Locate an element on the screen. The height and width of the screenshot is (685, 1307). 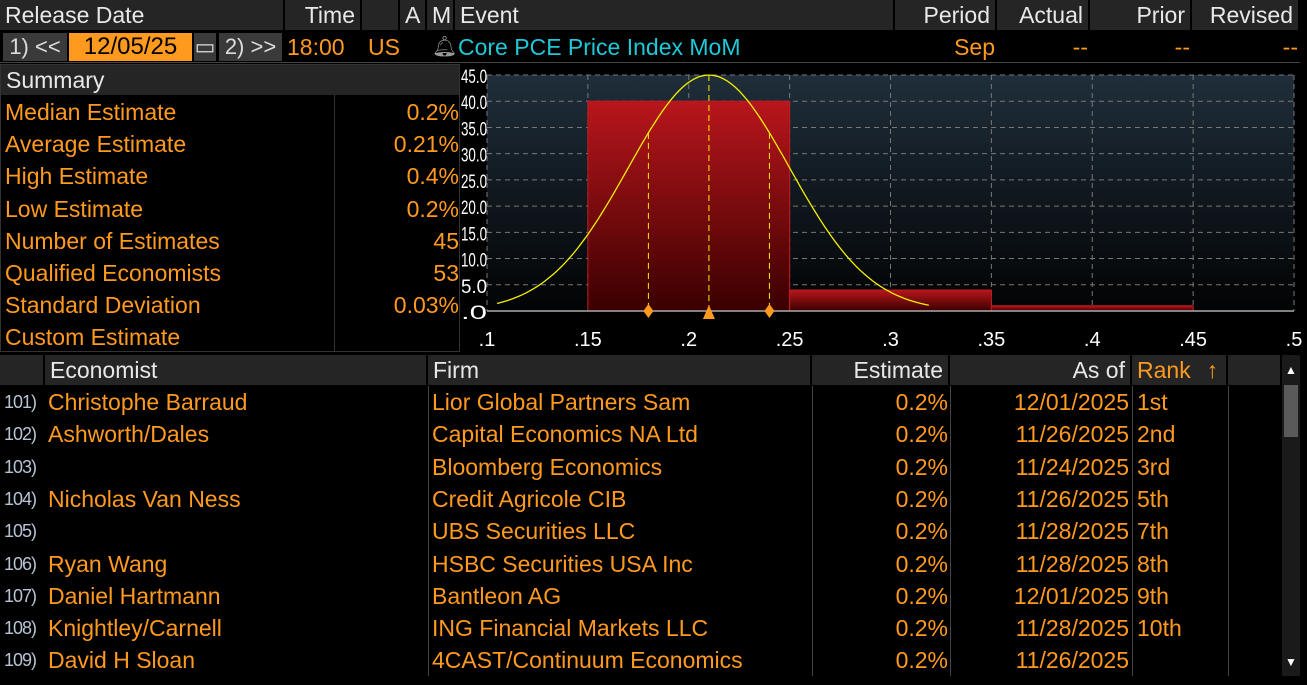
calendar-icon: ▭ is located at coordinates (205, 47).